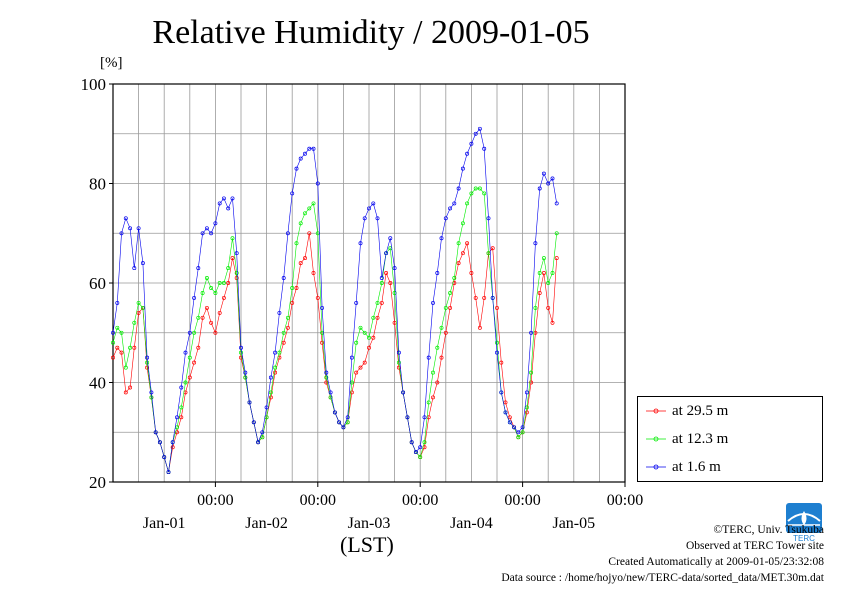 This screenshot has width=842, height=595. I want to click on x-tick-date-label: Jan-05, so click(573, 523).